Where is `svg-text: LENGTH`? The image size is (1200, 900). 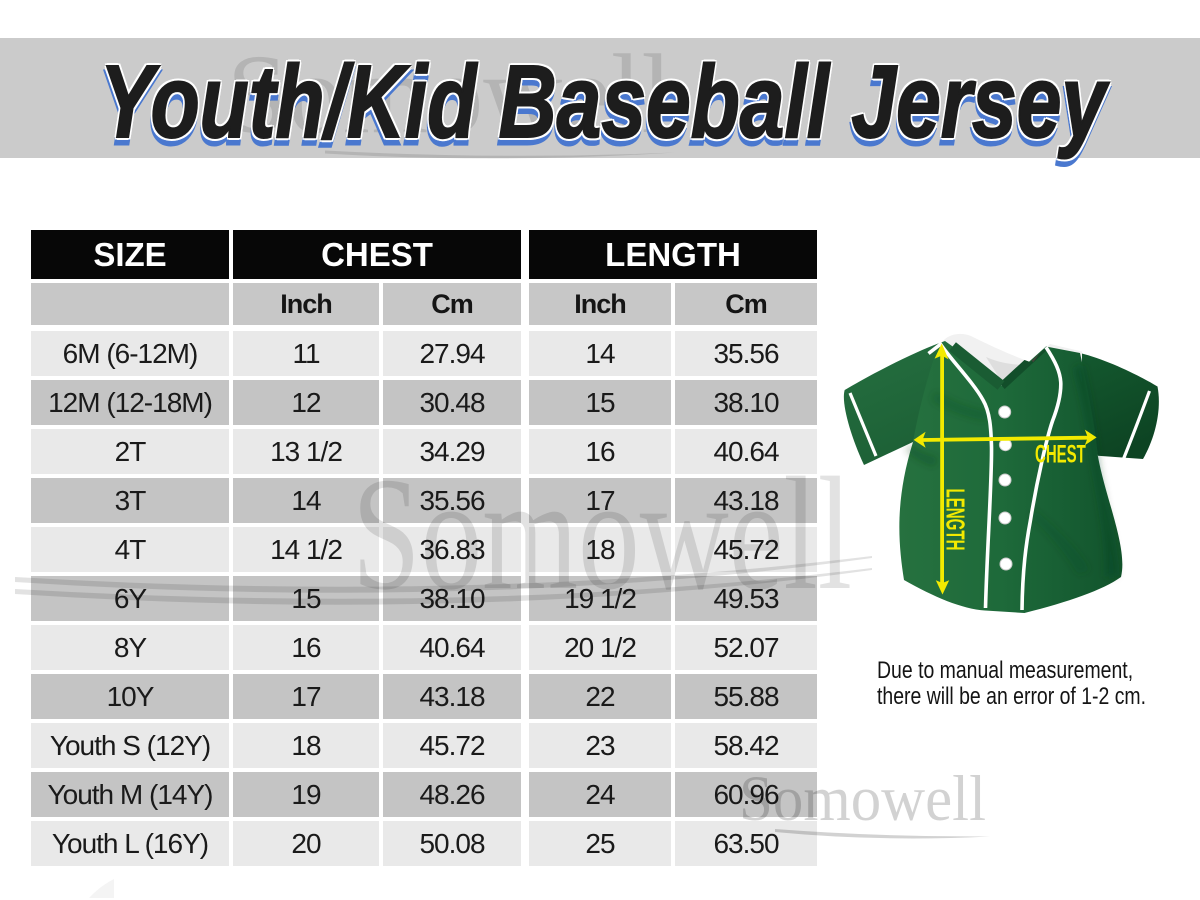
svg-text: LENGTH is located at coordinates (954, 520).